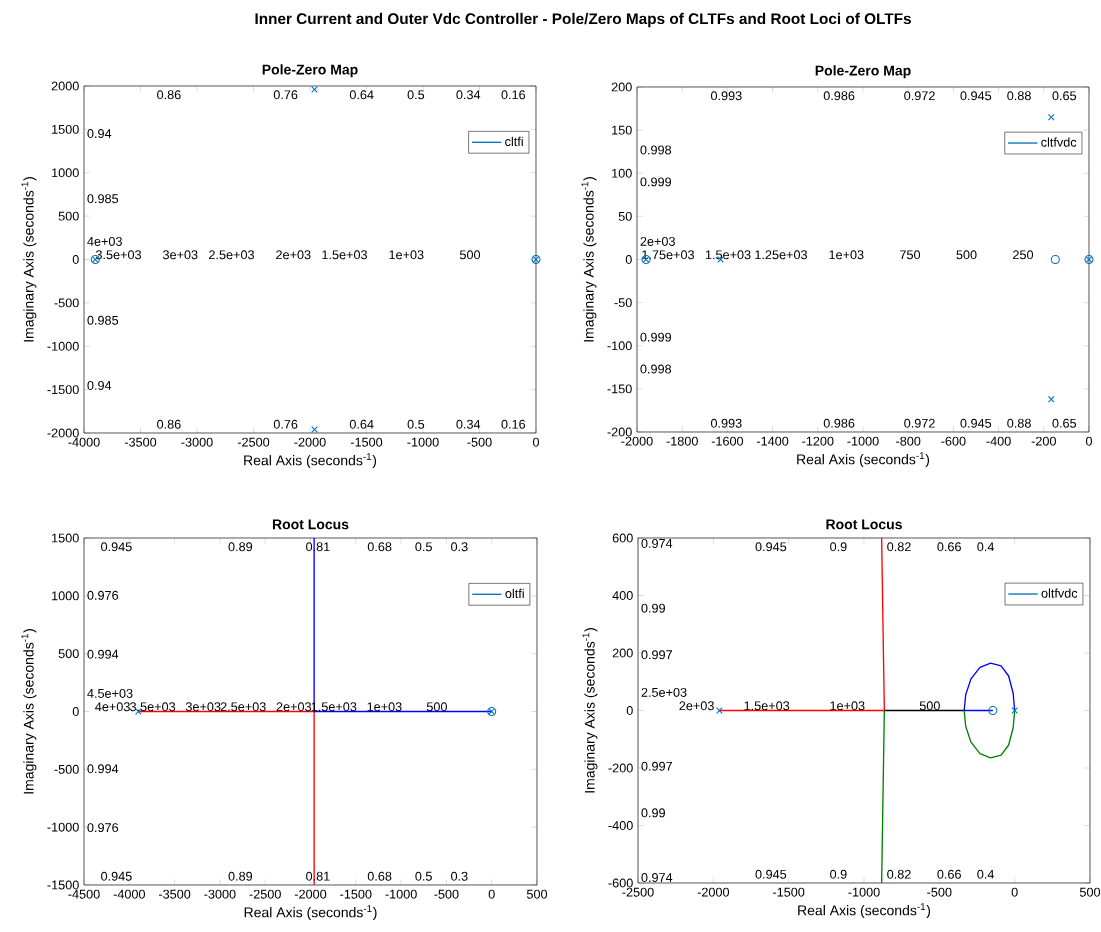 The height and width of the screenshot is (932, 1101). I want to click on annotation: 3.5e+03, so click(153, 707).